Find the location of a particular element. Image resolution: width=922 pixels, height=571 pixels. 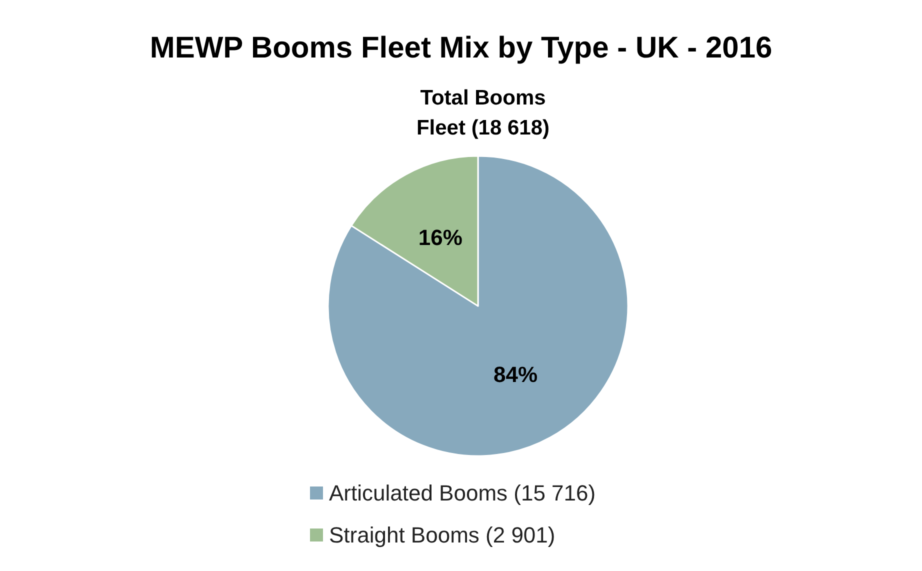

legend-label: Straight Booms (2 901) is located at coordinates (442, 535).